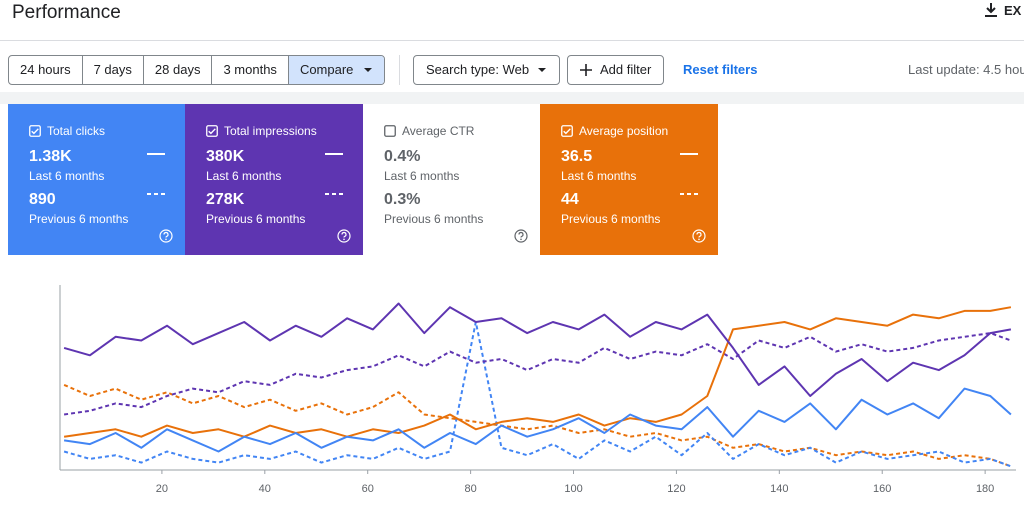  What do you see at coordinates (178, 70) in the screenshot?
I see `range-button: 28 days` at bounding box center [178, 70].